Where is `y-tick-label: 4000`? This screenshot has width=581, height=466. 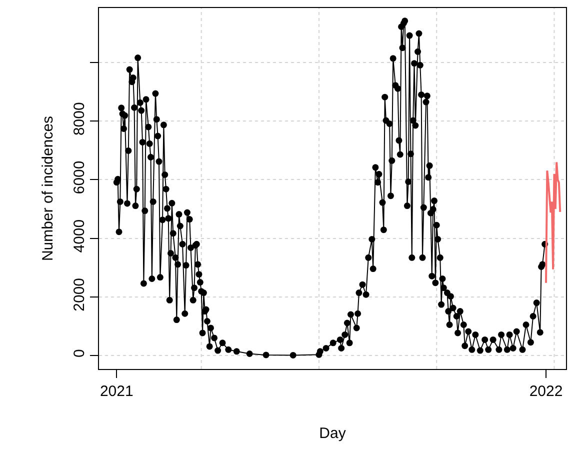
y-tick-label: 4000 is located at coordinates (79, 236).